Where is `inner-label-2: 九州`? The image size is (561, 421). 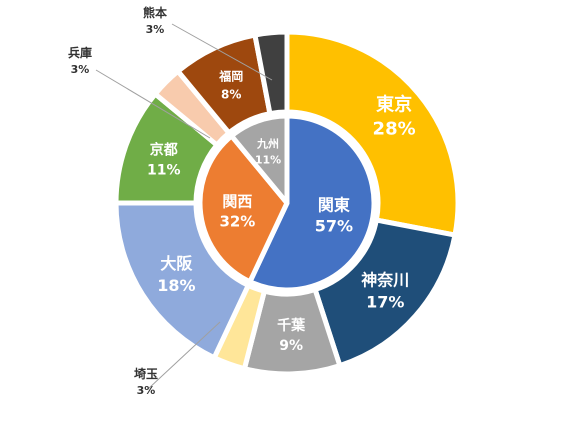 inner-label-2: 九州 is located at coordinates (267, 143).